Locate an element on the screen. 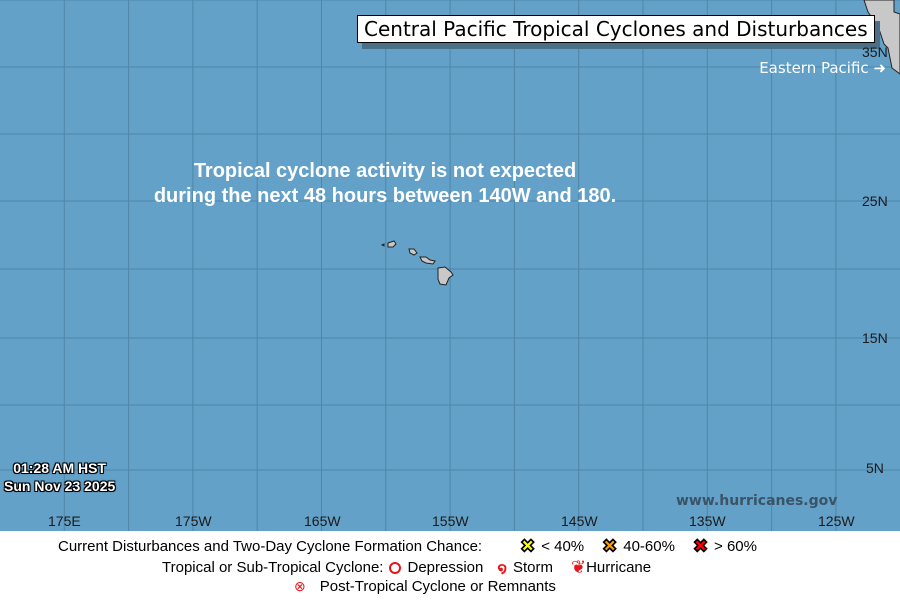 The image size is (900, 601). high-label: > 60% is located at coordinates (735, 546).